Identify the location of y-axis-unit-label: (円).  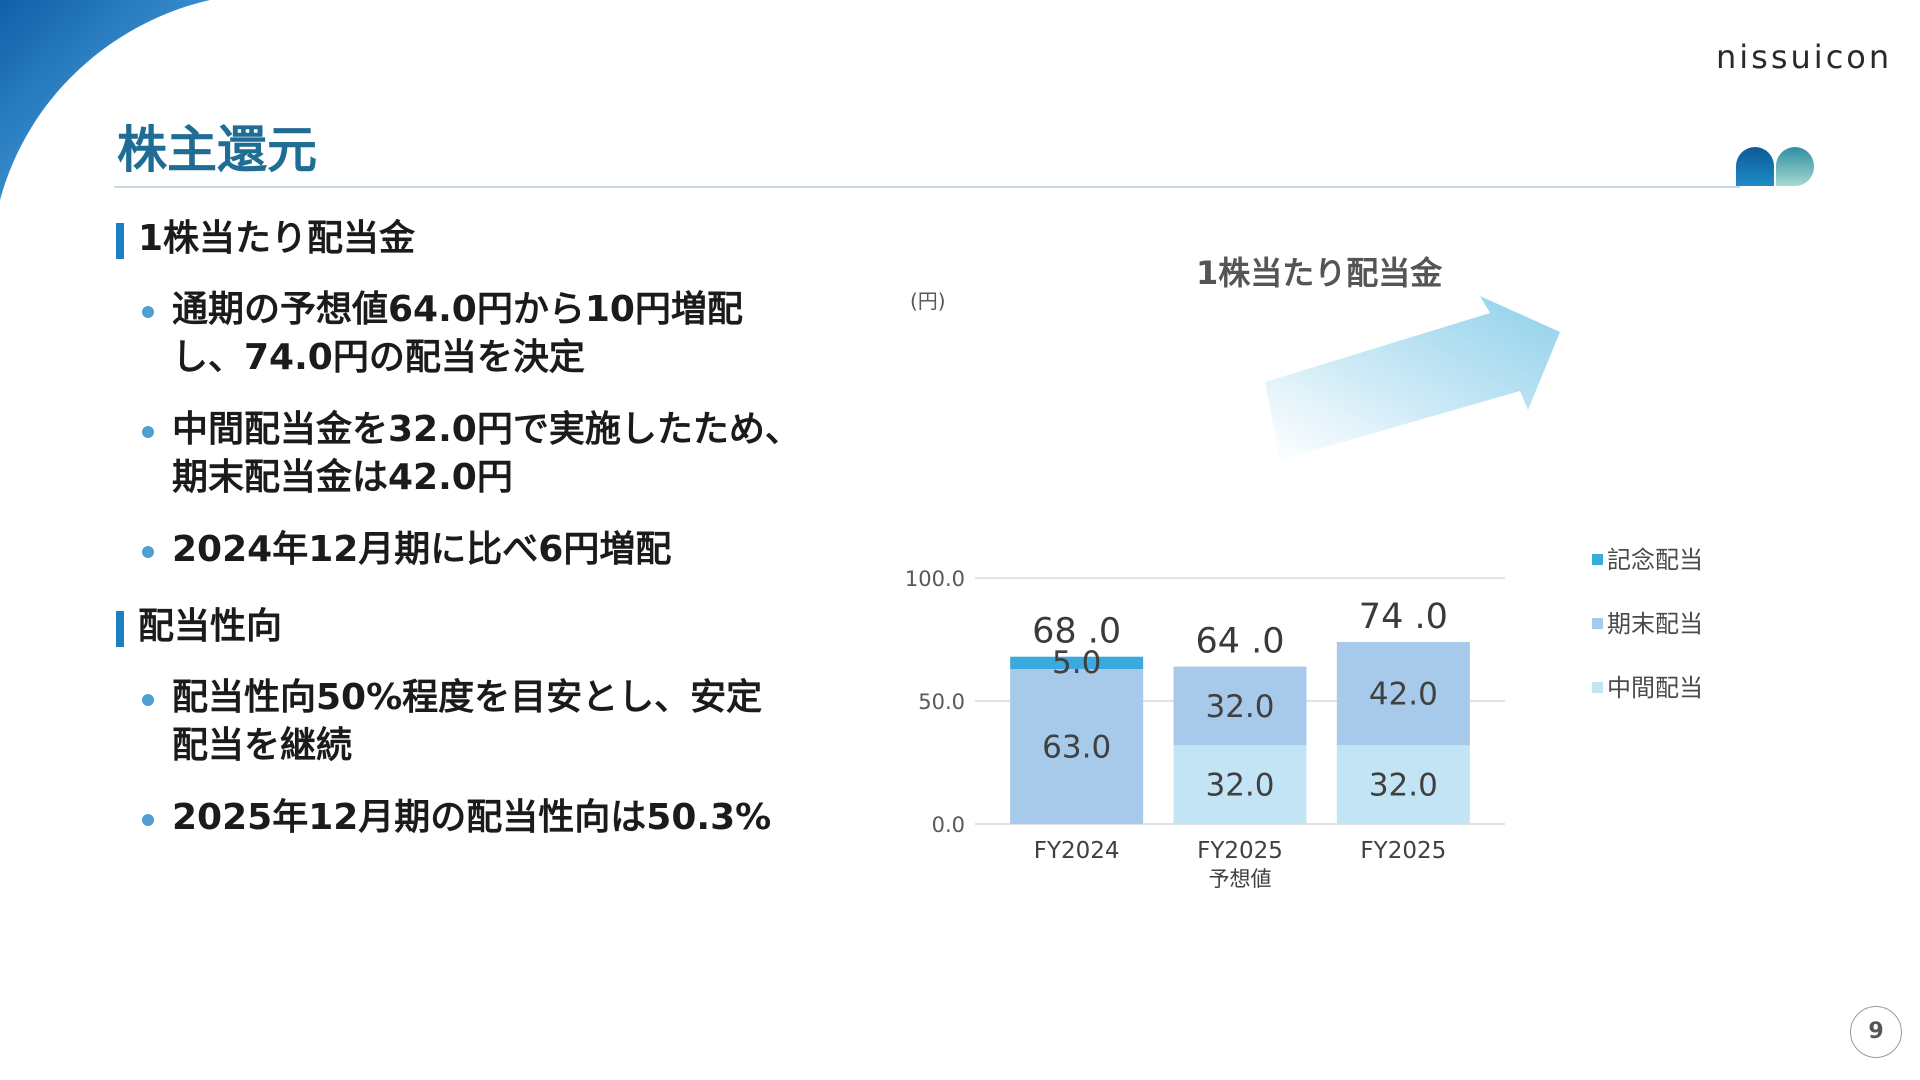
(928, 301).